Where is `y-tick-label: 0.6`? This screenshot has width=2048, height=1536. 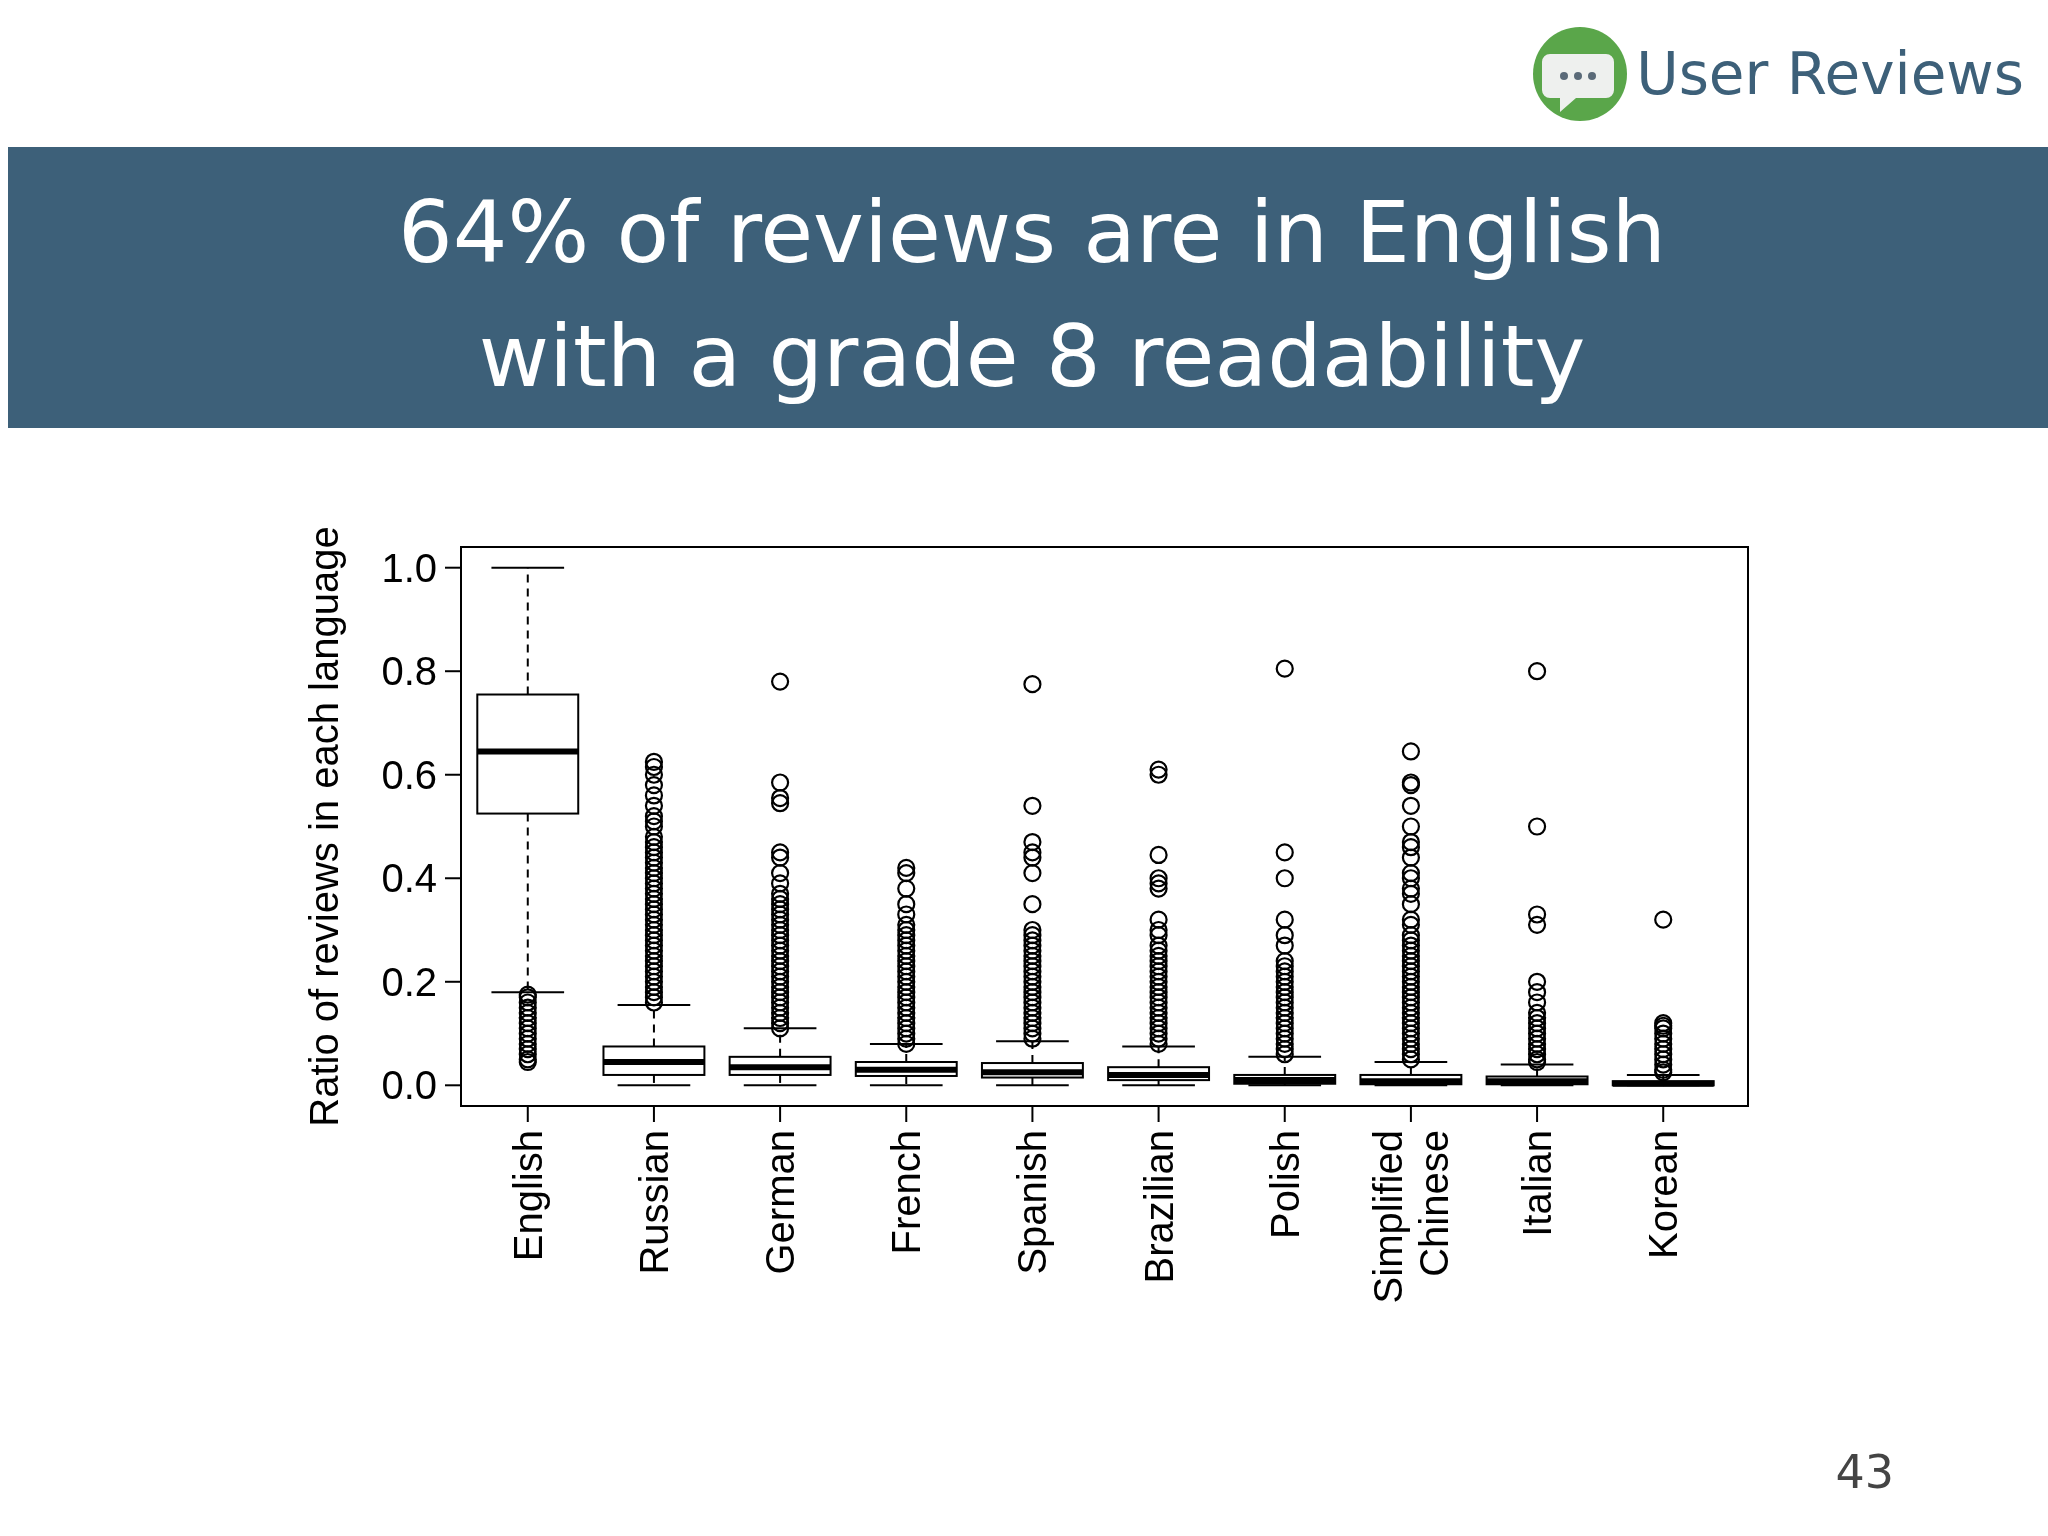
y-tick-label: 0.6 is located at coordinates (409, 774).